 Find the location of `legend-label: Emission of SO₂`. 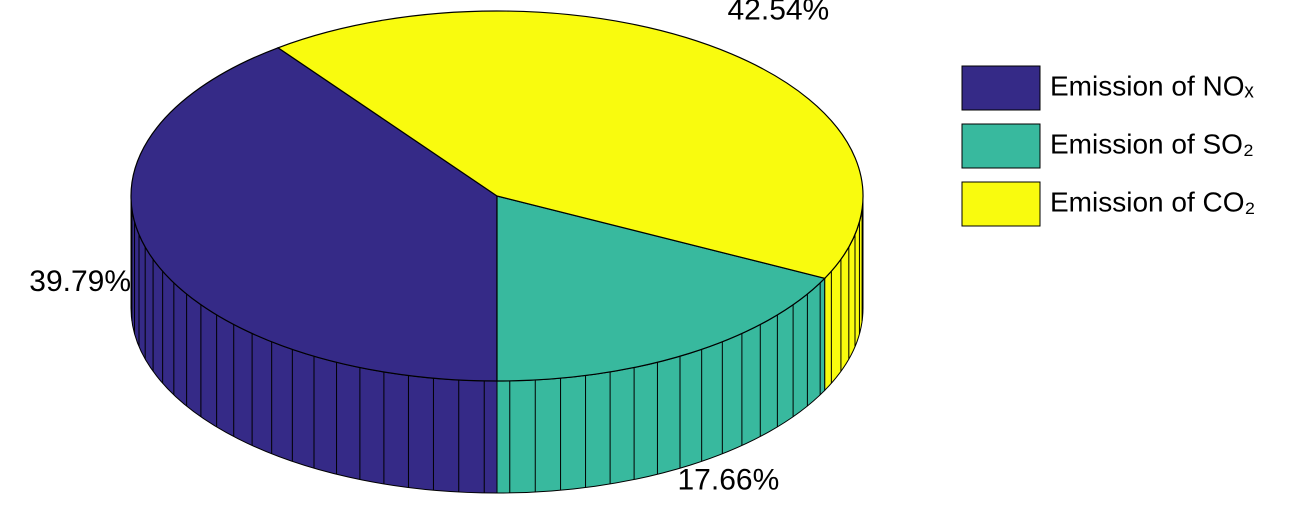

legend-label: Emission of SO₂ is located at coordinates (1152, 143).